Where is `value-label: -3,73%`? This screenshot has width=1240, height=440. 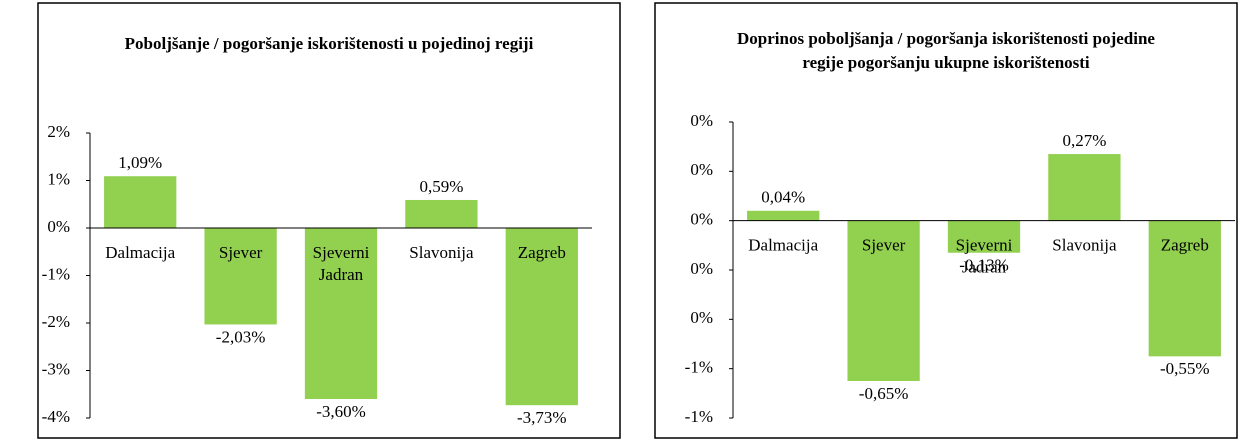 value-label: -3,73% is located at coordinates (542, 417).